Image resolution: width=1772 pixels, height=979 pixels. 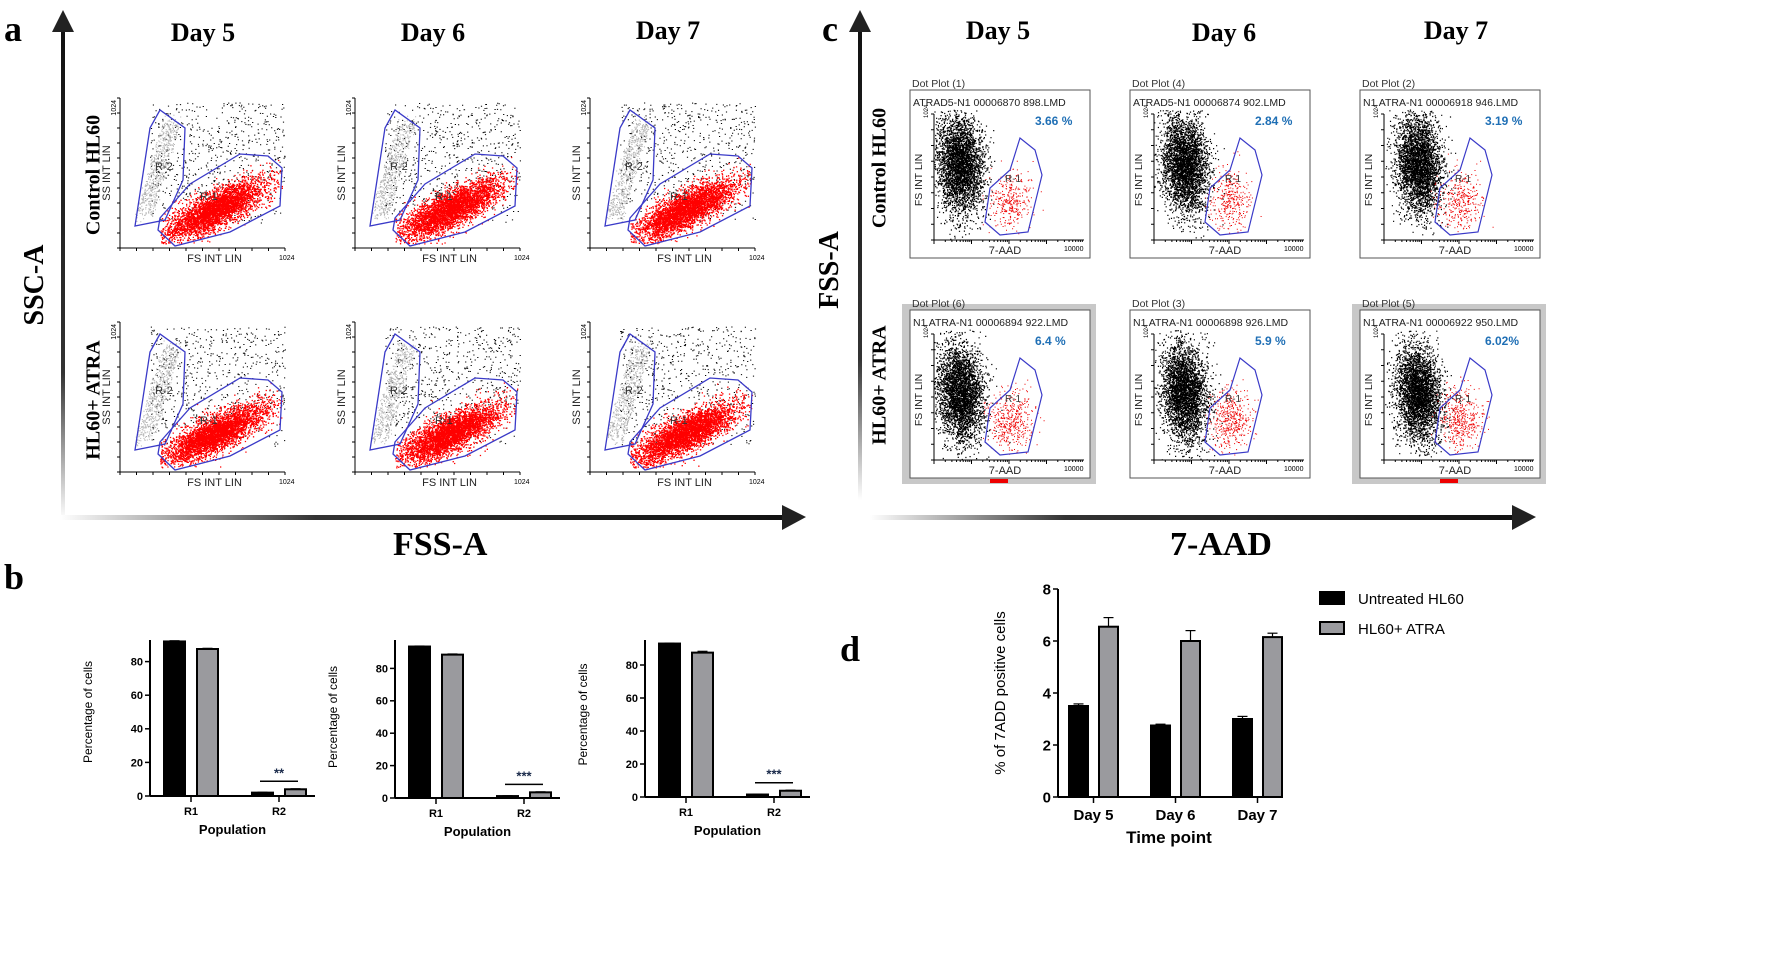 I want to click on x-axis-label: Time point, so click(x=1169, y=837).